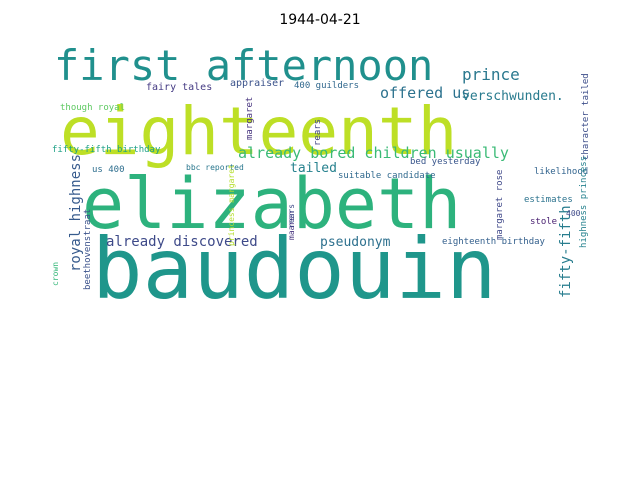 Image resolution: width=640 pixels, height=480 pixels. I want to click on word-25: bbc reported, so click(215, 167).